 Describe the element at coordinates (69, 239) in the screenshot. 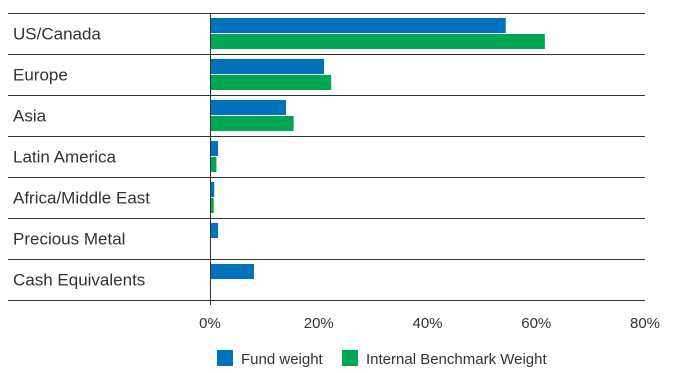

I see `category-label-precious-metal: Precious Metal` at that location.